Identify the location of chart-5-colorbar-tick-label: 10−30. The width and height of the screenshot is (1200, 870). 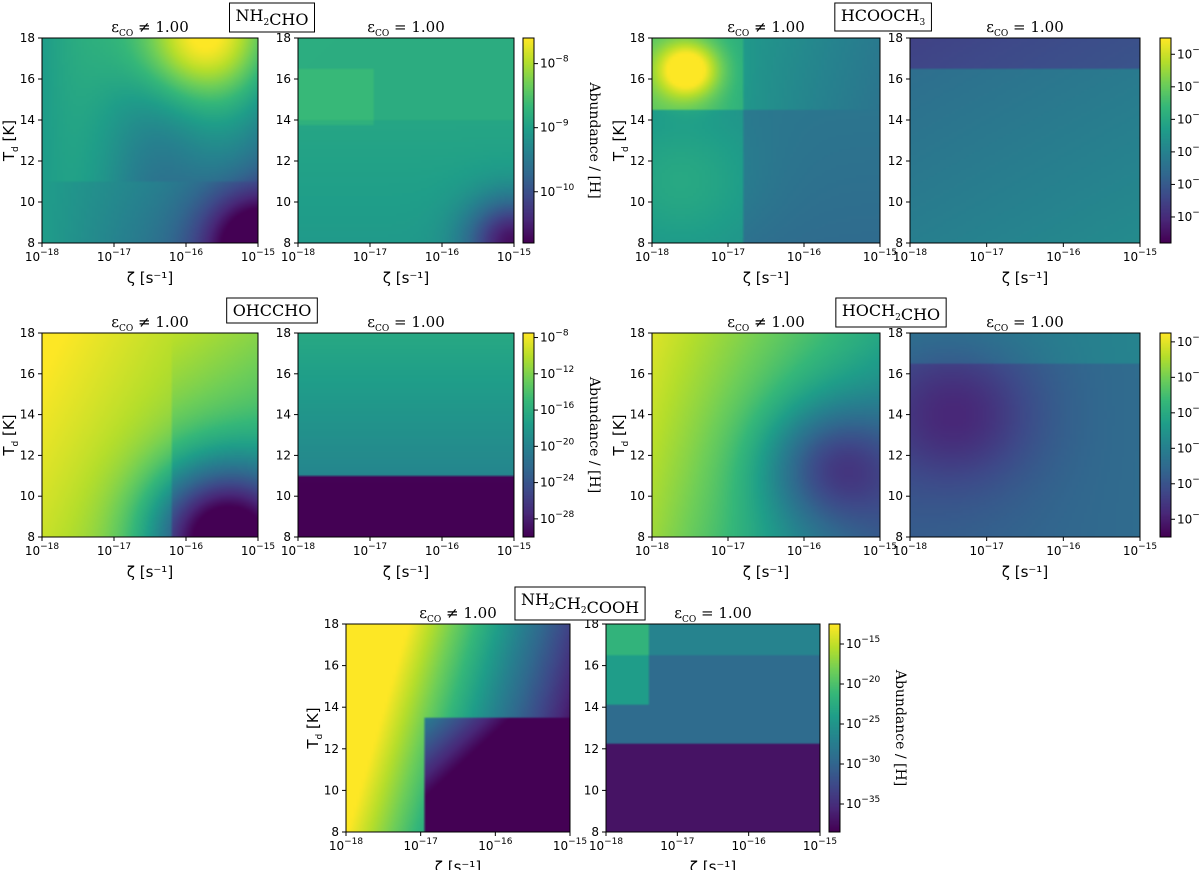
(863, 763).